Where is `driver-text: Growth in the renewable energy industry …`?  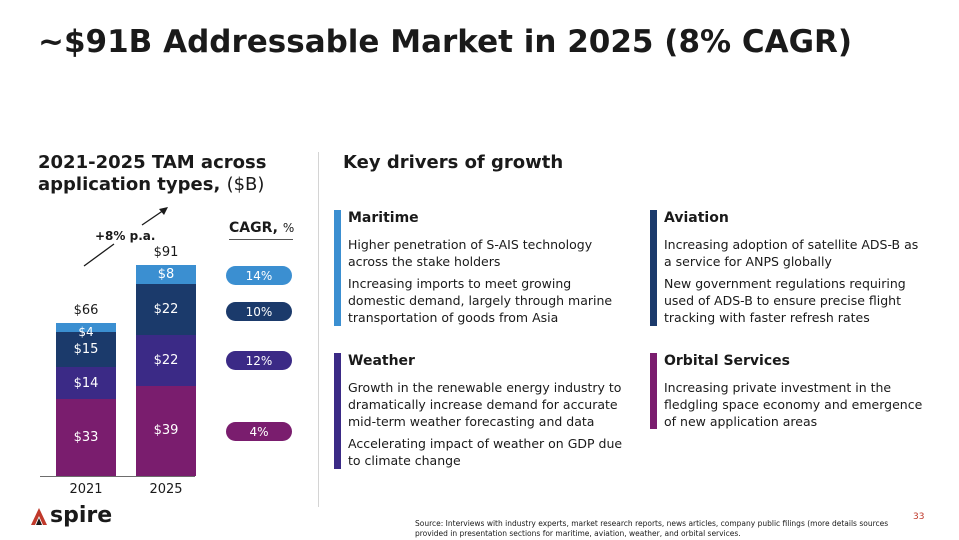
driver-text: Growth in the renewable energy industry … is located at coordinates (485, 387).